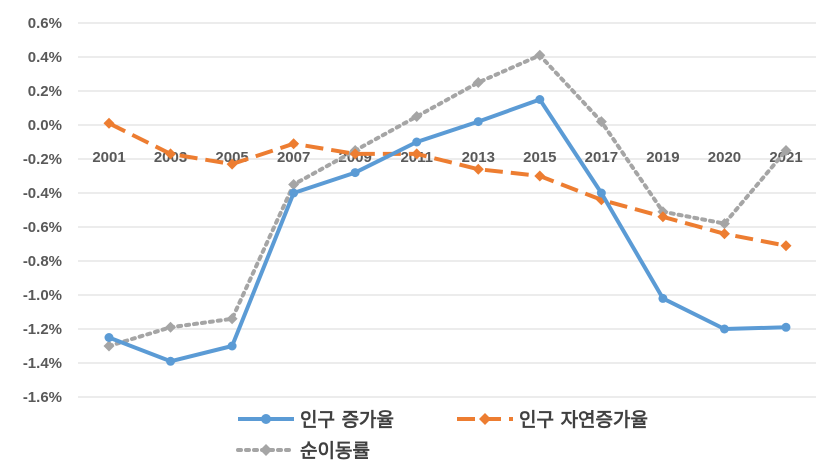  What do you see at coordinates (108, 157) in the screenshot?
I see `x-tick-label: 2001` at bounding box center [108, 157].